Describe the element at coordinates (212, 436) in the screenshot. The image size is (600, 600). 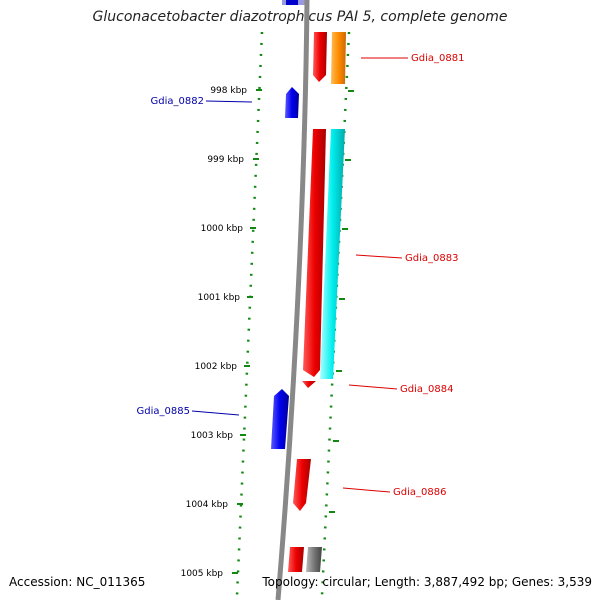
I see `tick-label-1003: 1003 kbp` at that location.